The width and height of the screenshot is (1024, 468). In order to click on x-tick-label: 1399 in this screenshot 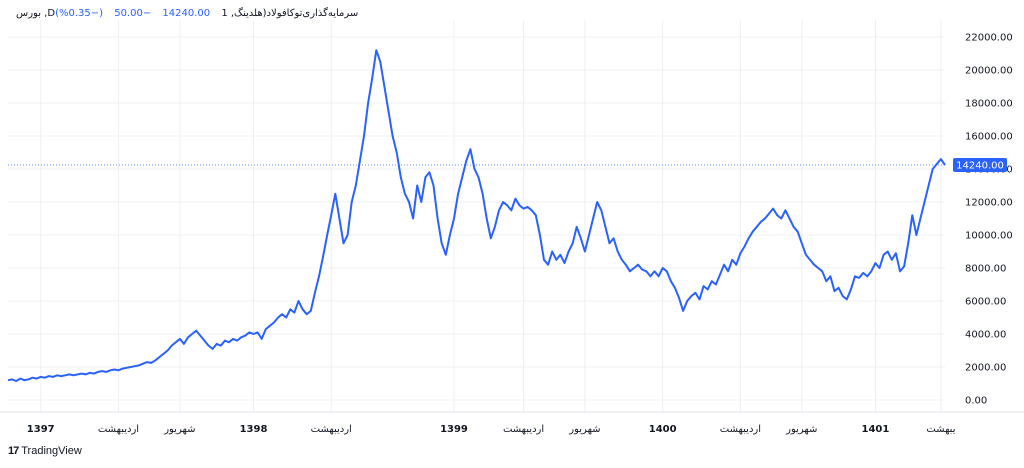, I will do `click(454, 429)`.